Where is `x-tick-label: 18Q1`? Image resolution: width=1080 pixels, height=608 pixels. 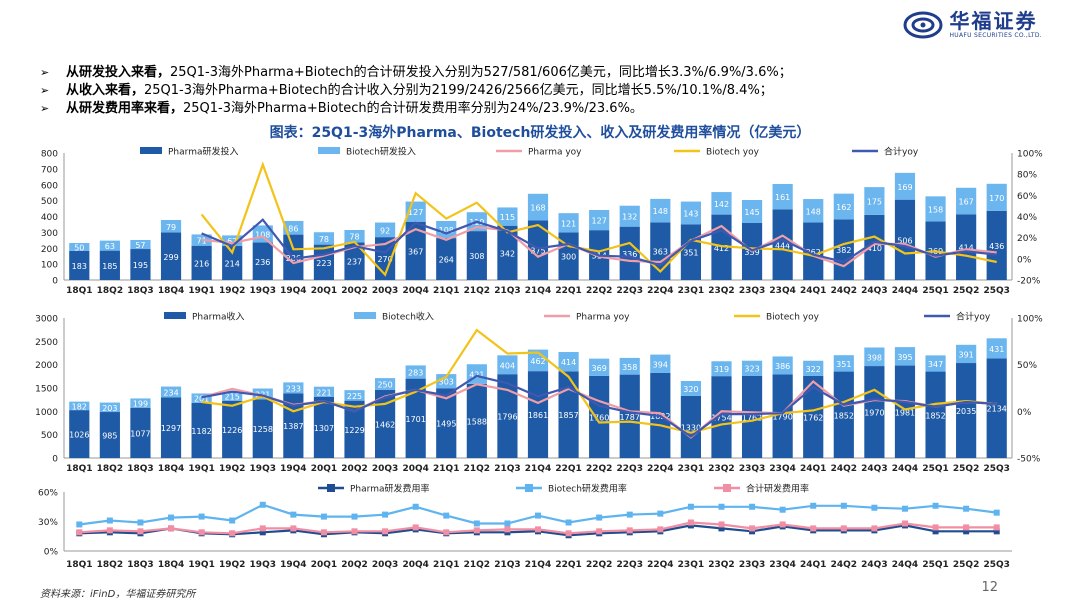 x-tick-label: 18Q1 is located at coordinates (79, 469).